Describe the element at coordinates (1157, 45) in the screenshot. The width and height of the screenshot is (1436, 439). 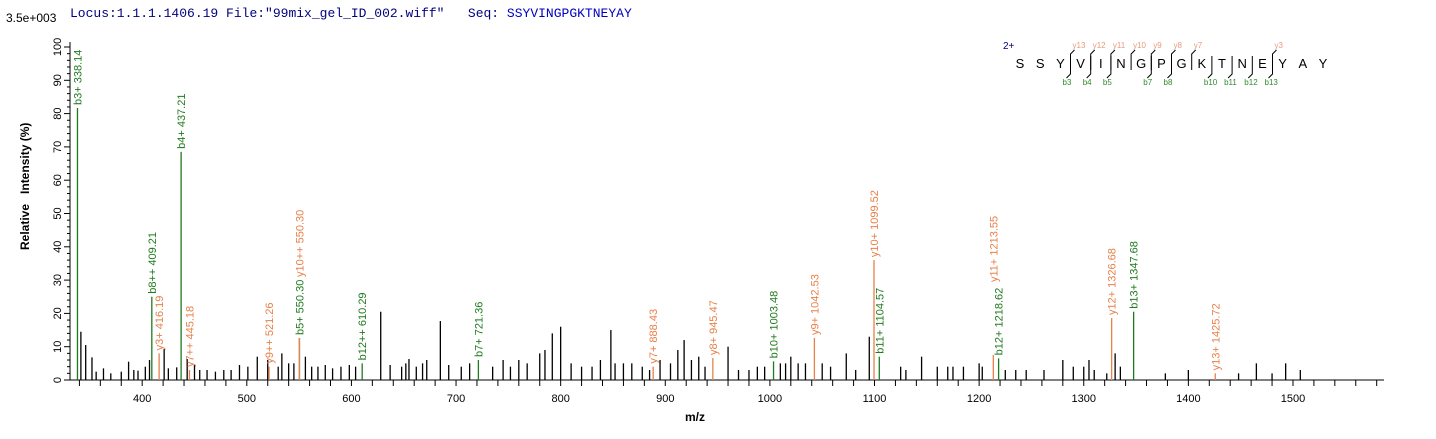
I see `y-ion-label: y9` at that location.